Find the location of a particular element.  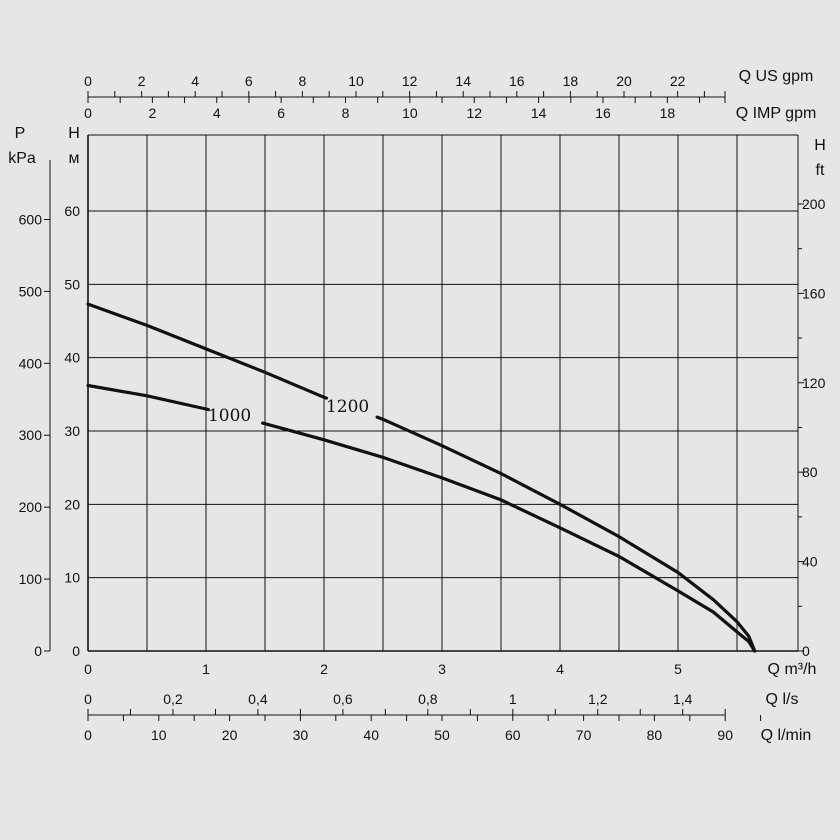

x-tick-label: 2 is located at coordinates (324, 669).